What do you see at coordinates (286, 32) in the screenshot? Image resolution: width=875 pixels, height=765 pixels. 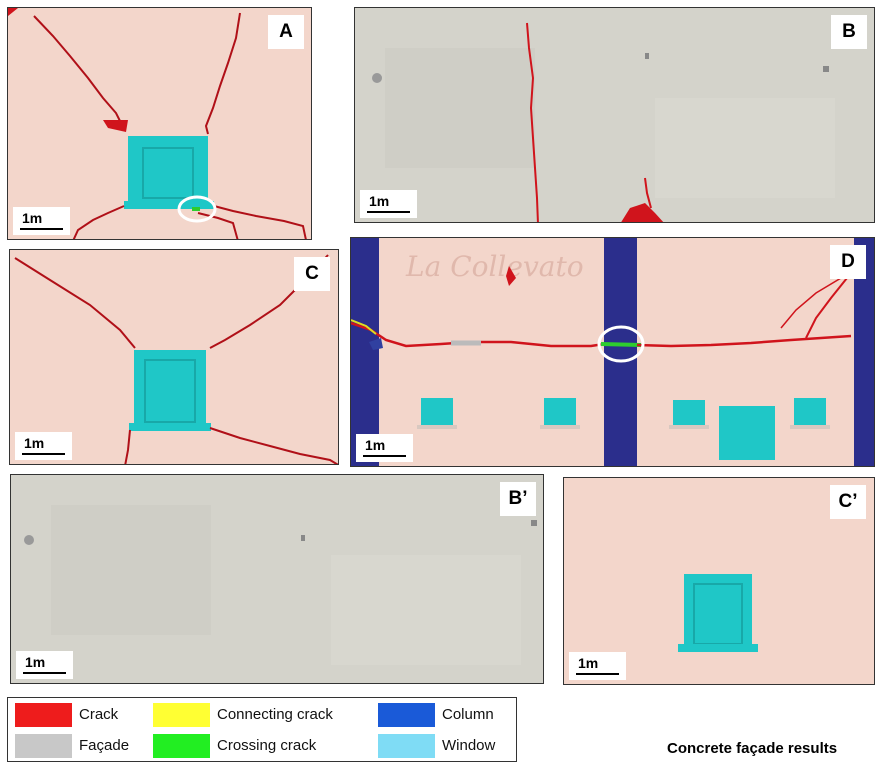 I see `panel-a-label: A` at bounding box center [286, 32].